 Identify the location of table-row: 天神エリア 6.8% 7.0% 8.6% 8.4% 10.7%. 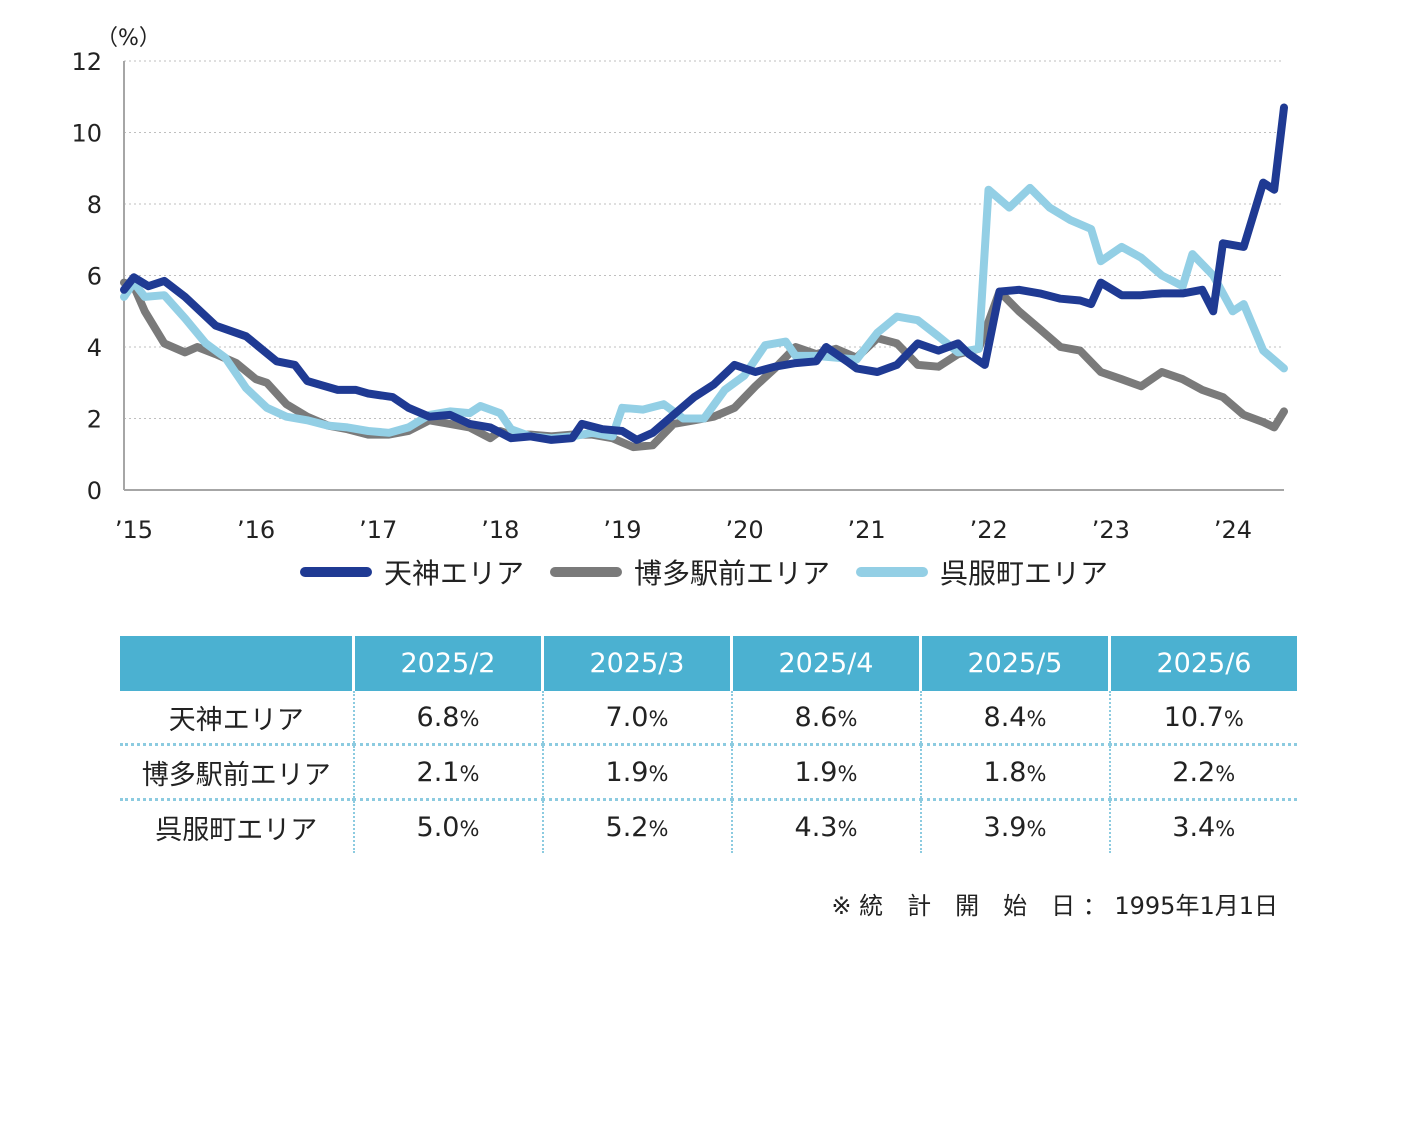
(708, 718).